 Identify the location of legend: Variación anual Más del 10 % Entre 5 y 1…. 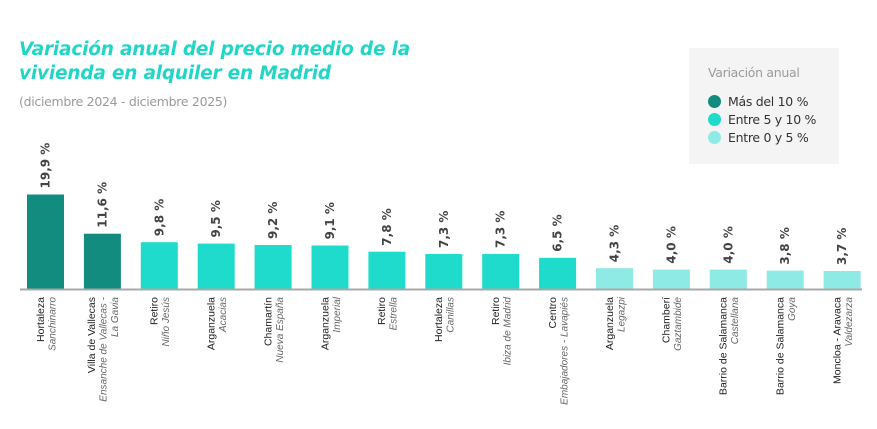
(764, 106).